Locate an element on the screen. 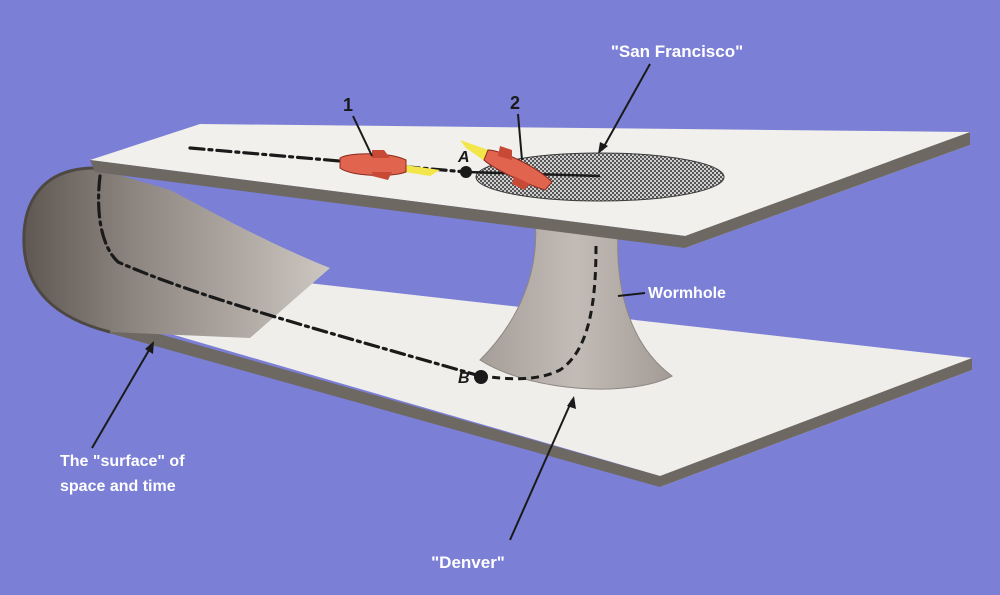  rocket-1-label: 1 is located at coordinates (348, 105).